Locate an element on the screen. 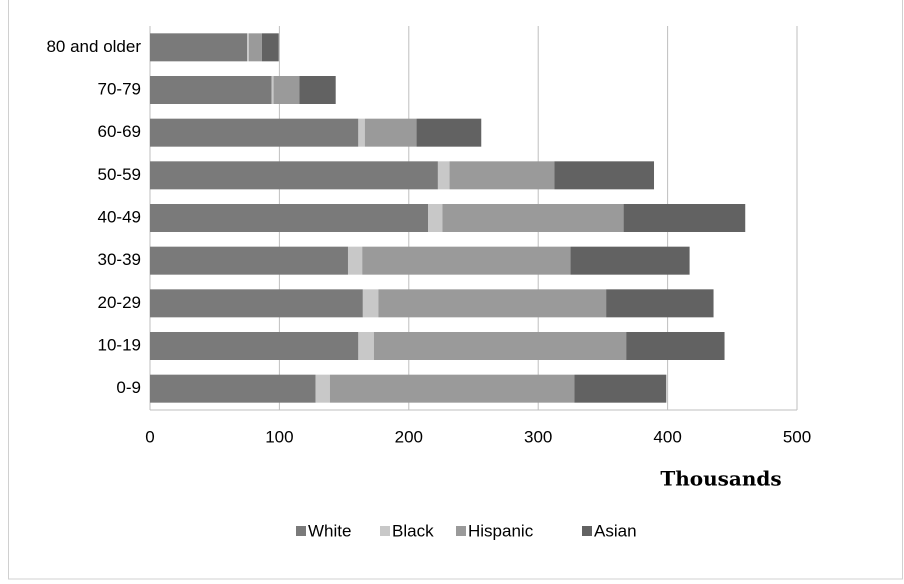  legend-label: Asian is located at coordinates (615, 530).